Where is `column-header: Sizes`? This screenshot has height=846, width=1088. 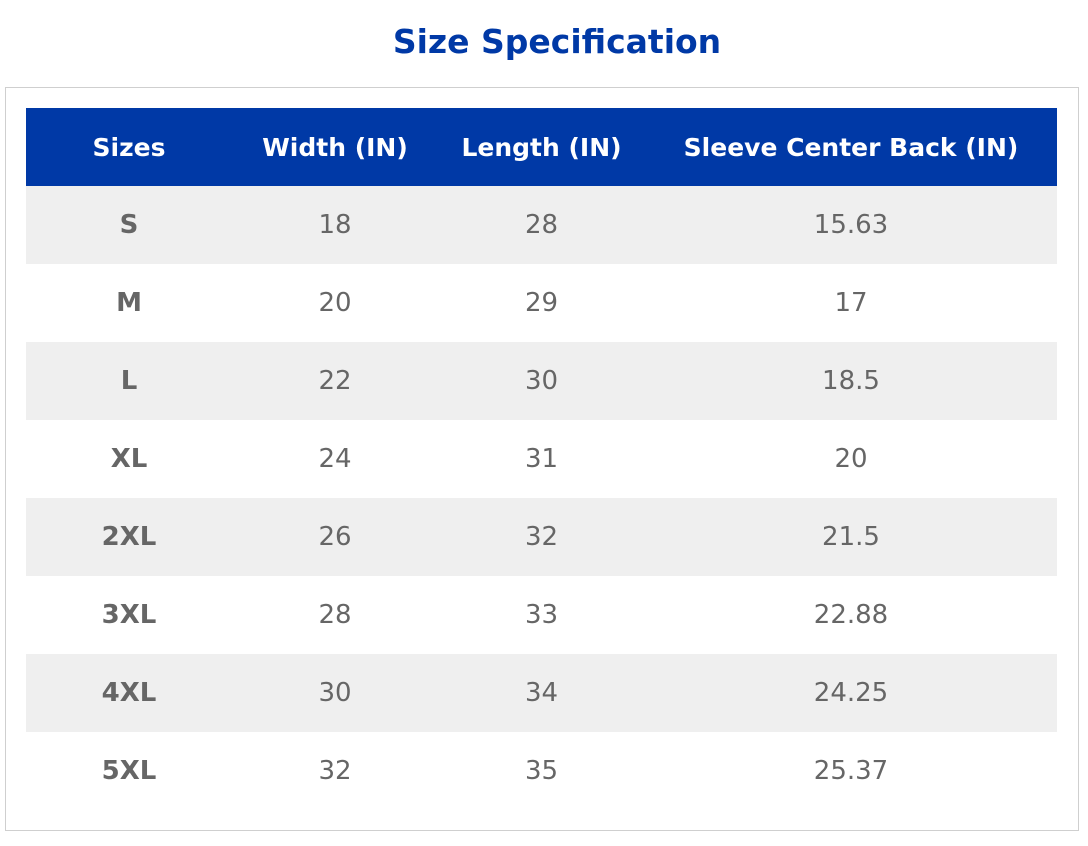 column-header: Sizes is located at coordinates (129, 147).